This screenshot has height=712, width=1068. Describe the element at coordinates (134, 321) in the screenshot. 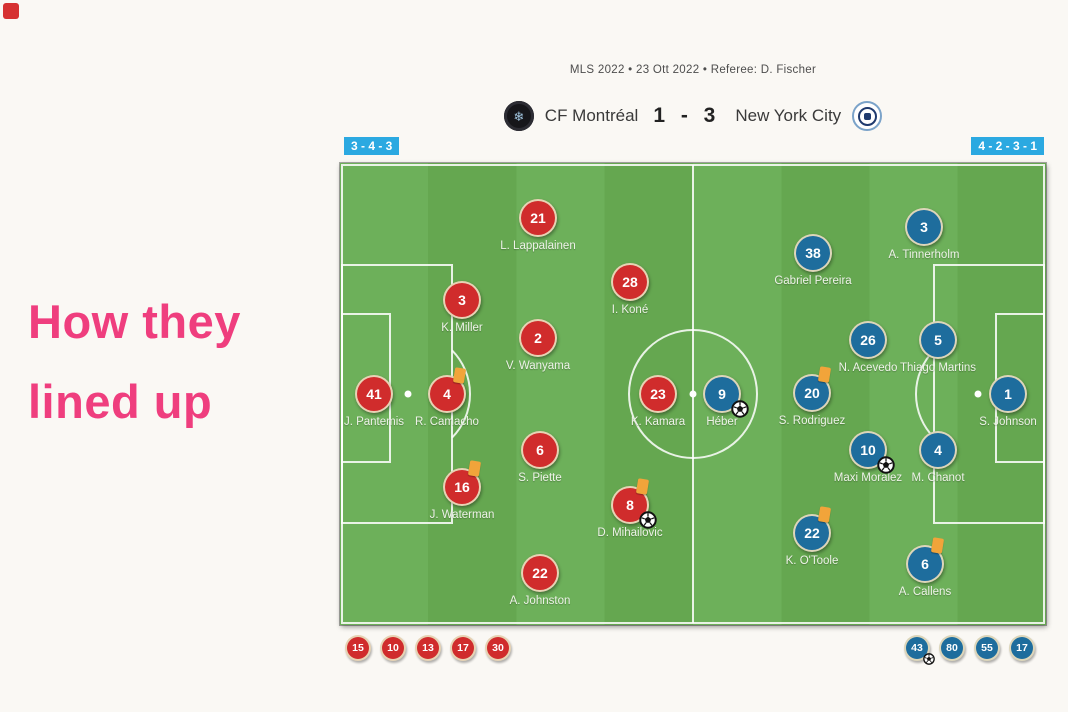

I see `page-title-line1: How they` at that location.